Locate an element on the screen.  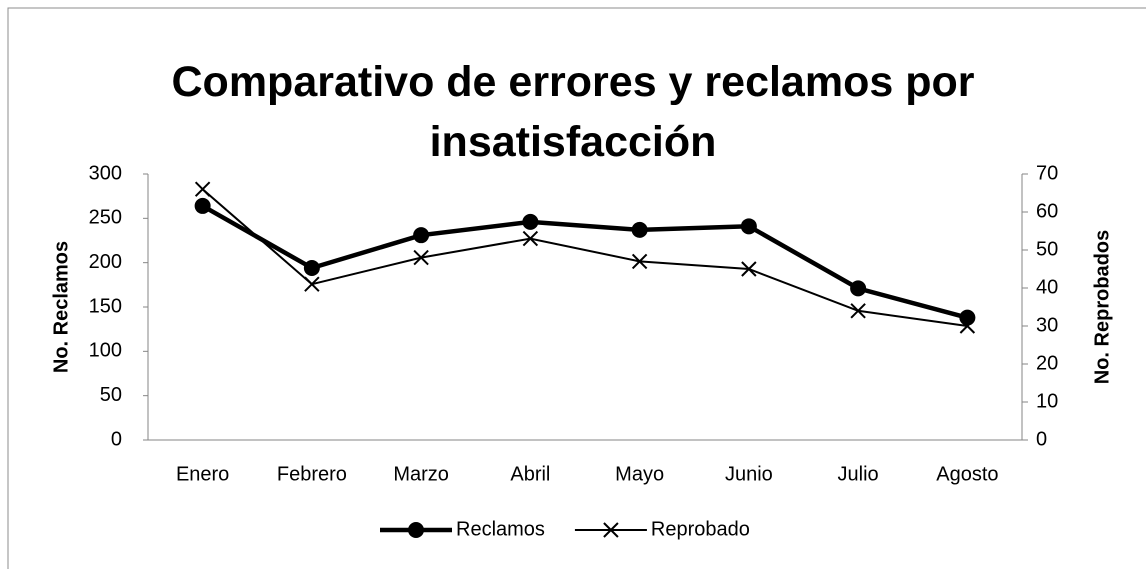
y2-tick-label: 40 is located at coordinates (1047, 287).